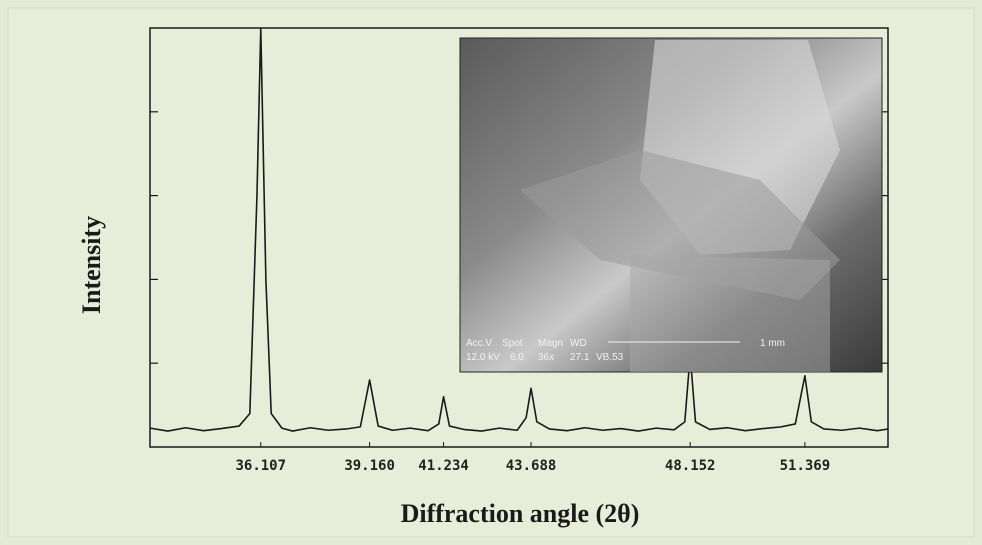  Describe the element at coordinates (772, 343) in the screenshot. I see `inset-label: 1 mm` at that location.